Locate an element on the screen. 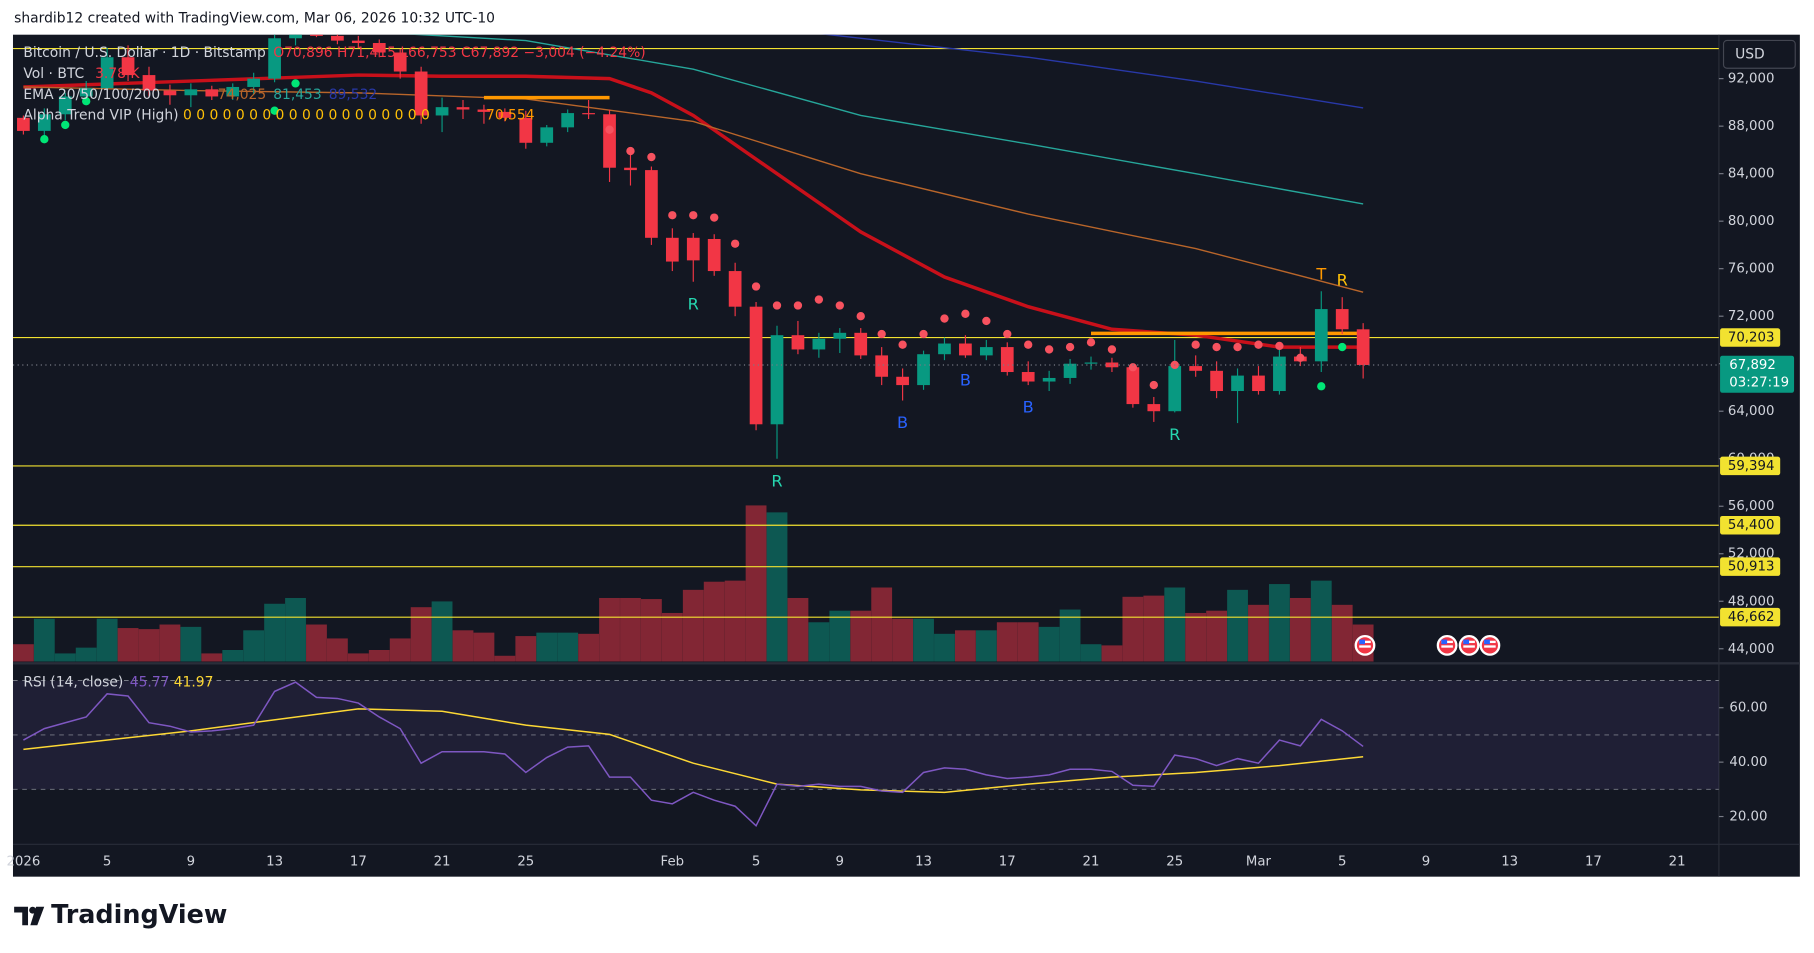 The height and width of the screenshot is (953, 1814). y-tick-label: 80,000 is located at coordinates (1751, 221).